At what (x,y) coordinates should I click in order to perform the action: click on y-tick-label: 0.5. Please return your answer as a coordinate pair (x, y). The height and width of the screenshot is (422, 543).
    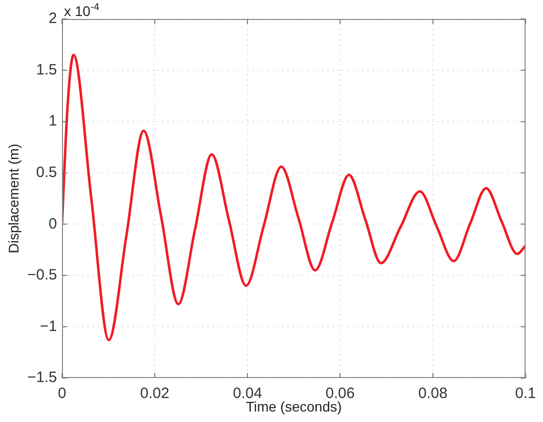
    Looking at the image, I should click on (46, 172).